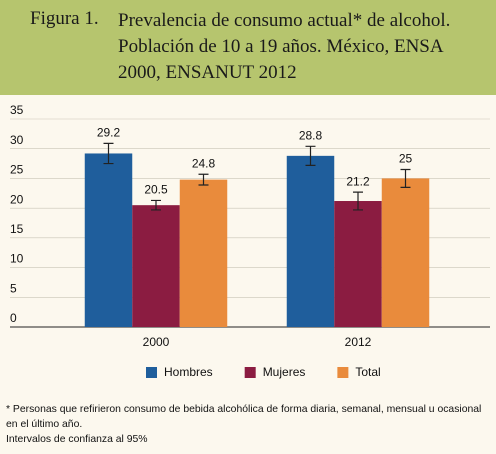 This screenshot has height=454, width=496. I want to click on y-tick-label: 25, so click(17, 170).